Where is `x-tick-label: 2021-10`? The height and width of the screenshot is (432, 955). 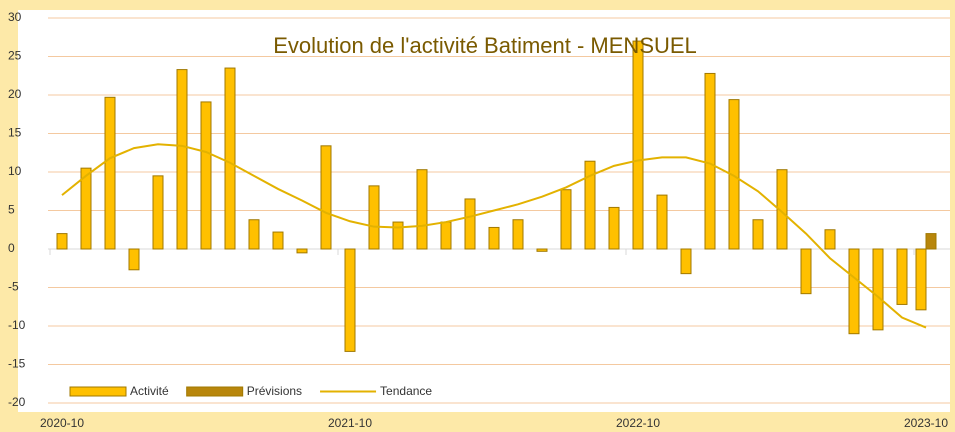
x-tick-label: 2021-10 is located at coordinates (350, 423).